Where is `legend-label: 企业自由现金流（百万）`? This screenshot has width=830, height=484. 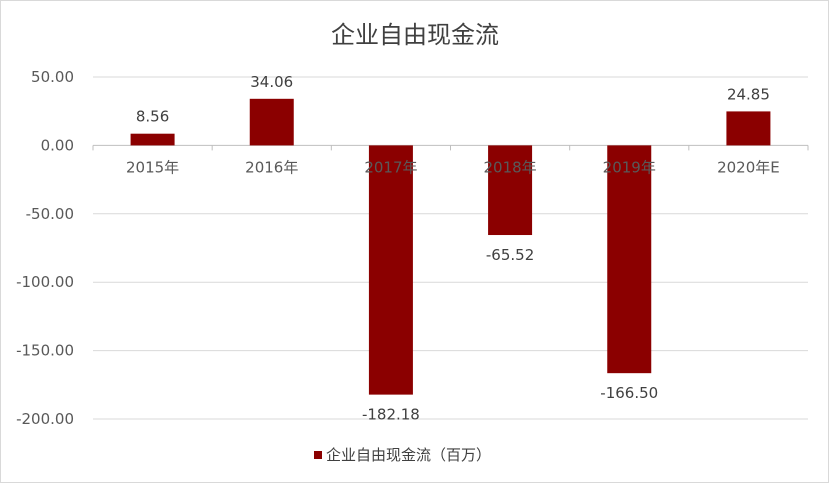
legend-label: 企业自由现金流（百万） is located at coordinates (408, 455).